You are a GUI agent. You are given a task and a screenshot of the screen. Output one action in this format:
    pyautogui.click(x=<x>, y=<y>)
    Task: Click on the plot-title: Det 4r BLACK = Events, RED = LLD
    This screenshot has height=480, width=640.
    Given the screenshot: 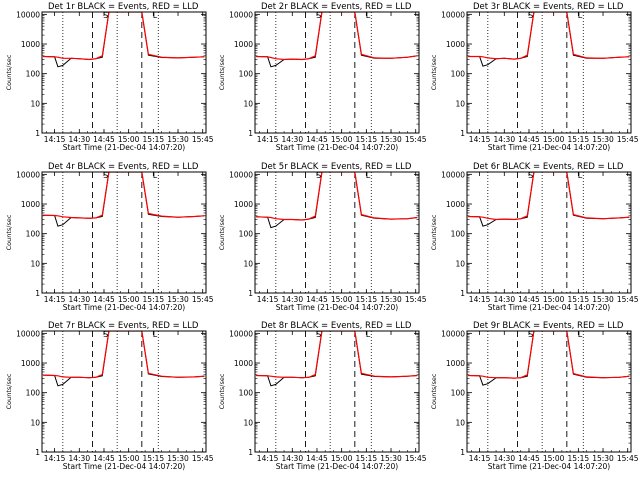 What is the action you would take?
    pyautogui.click(x=123, y=167)
    